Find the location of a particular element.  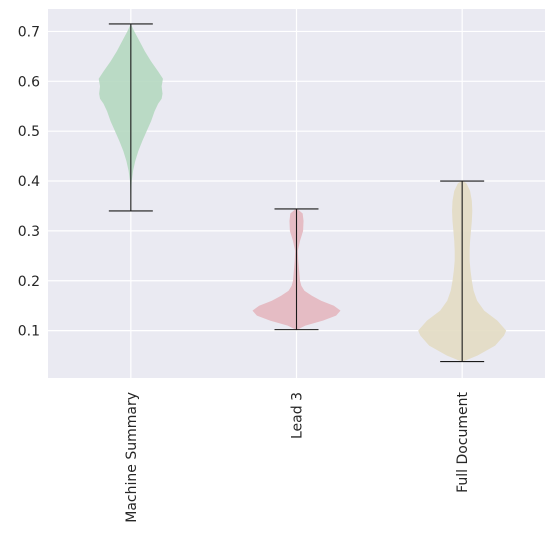

y-tick-label-2: 0.3 is located at coordinates (29, 232).